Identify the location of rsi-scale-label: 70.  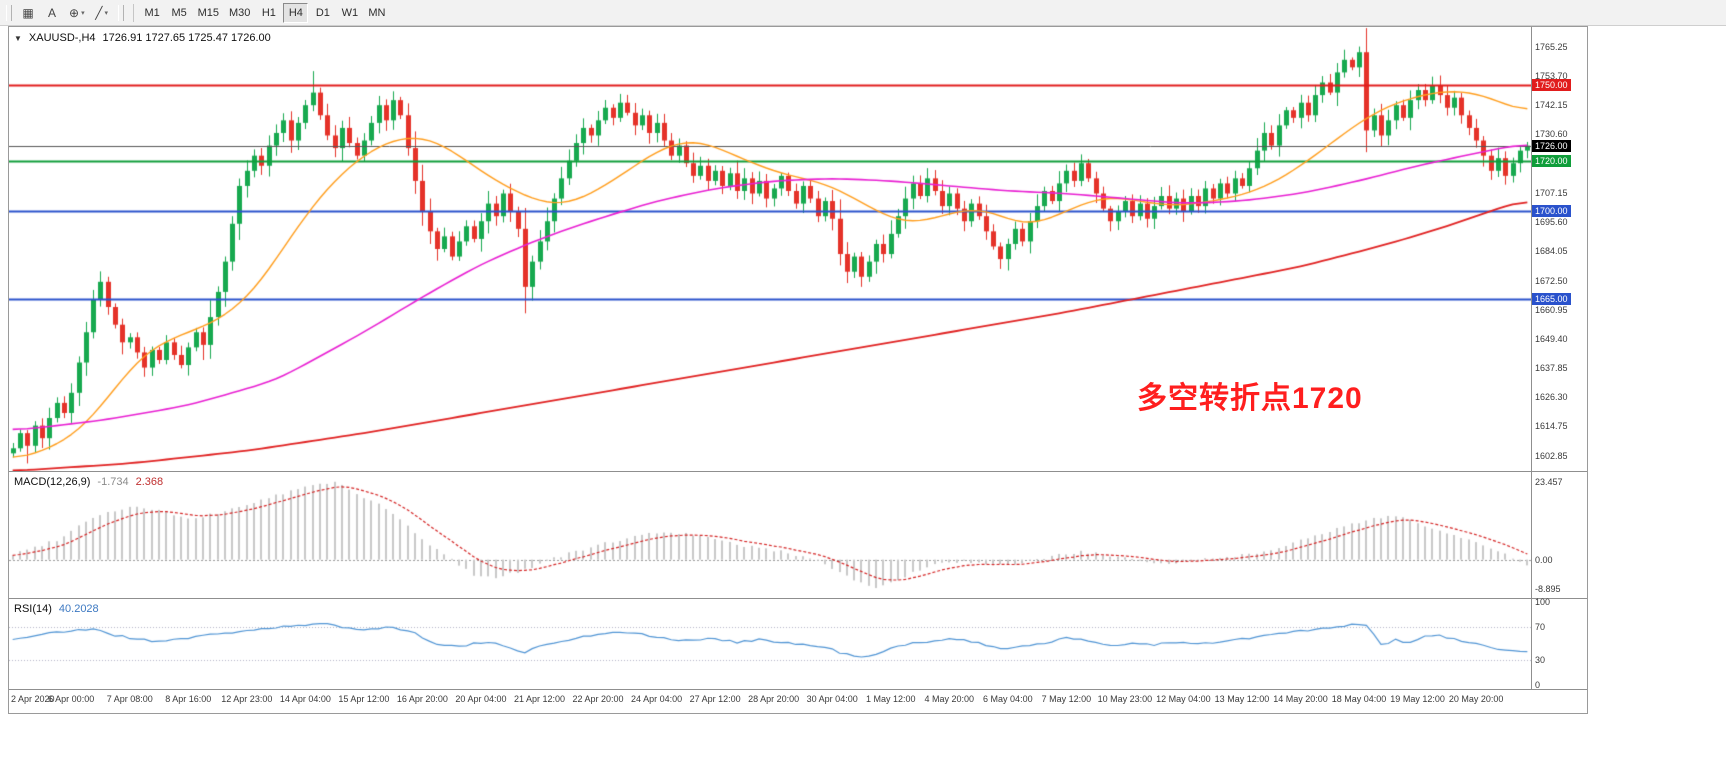
(1540, 626).